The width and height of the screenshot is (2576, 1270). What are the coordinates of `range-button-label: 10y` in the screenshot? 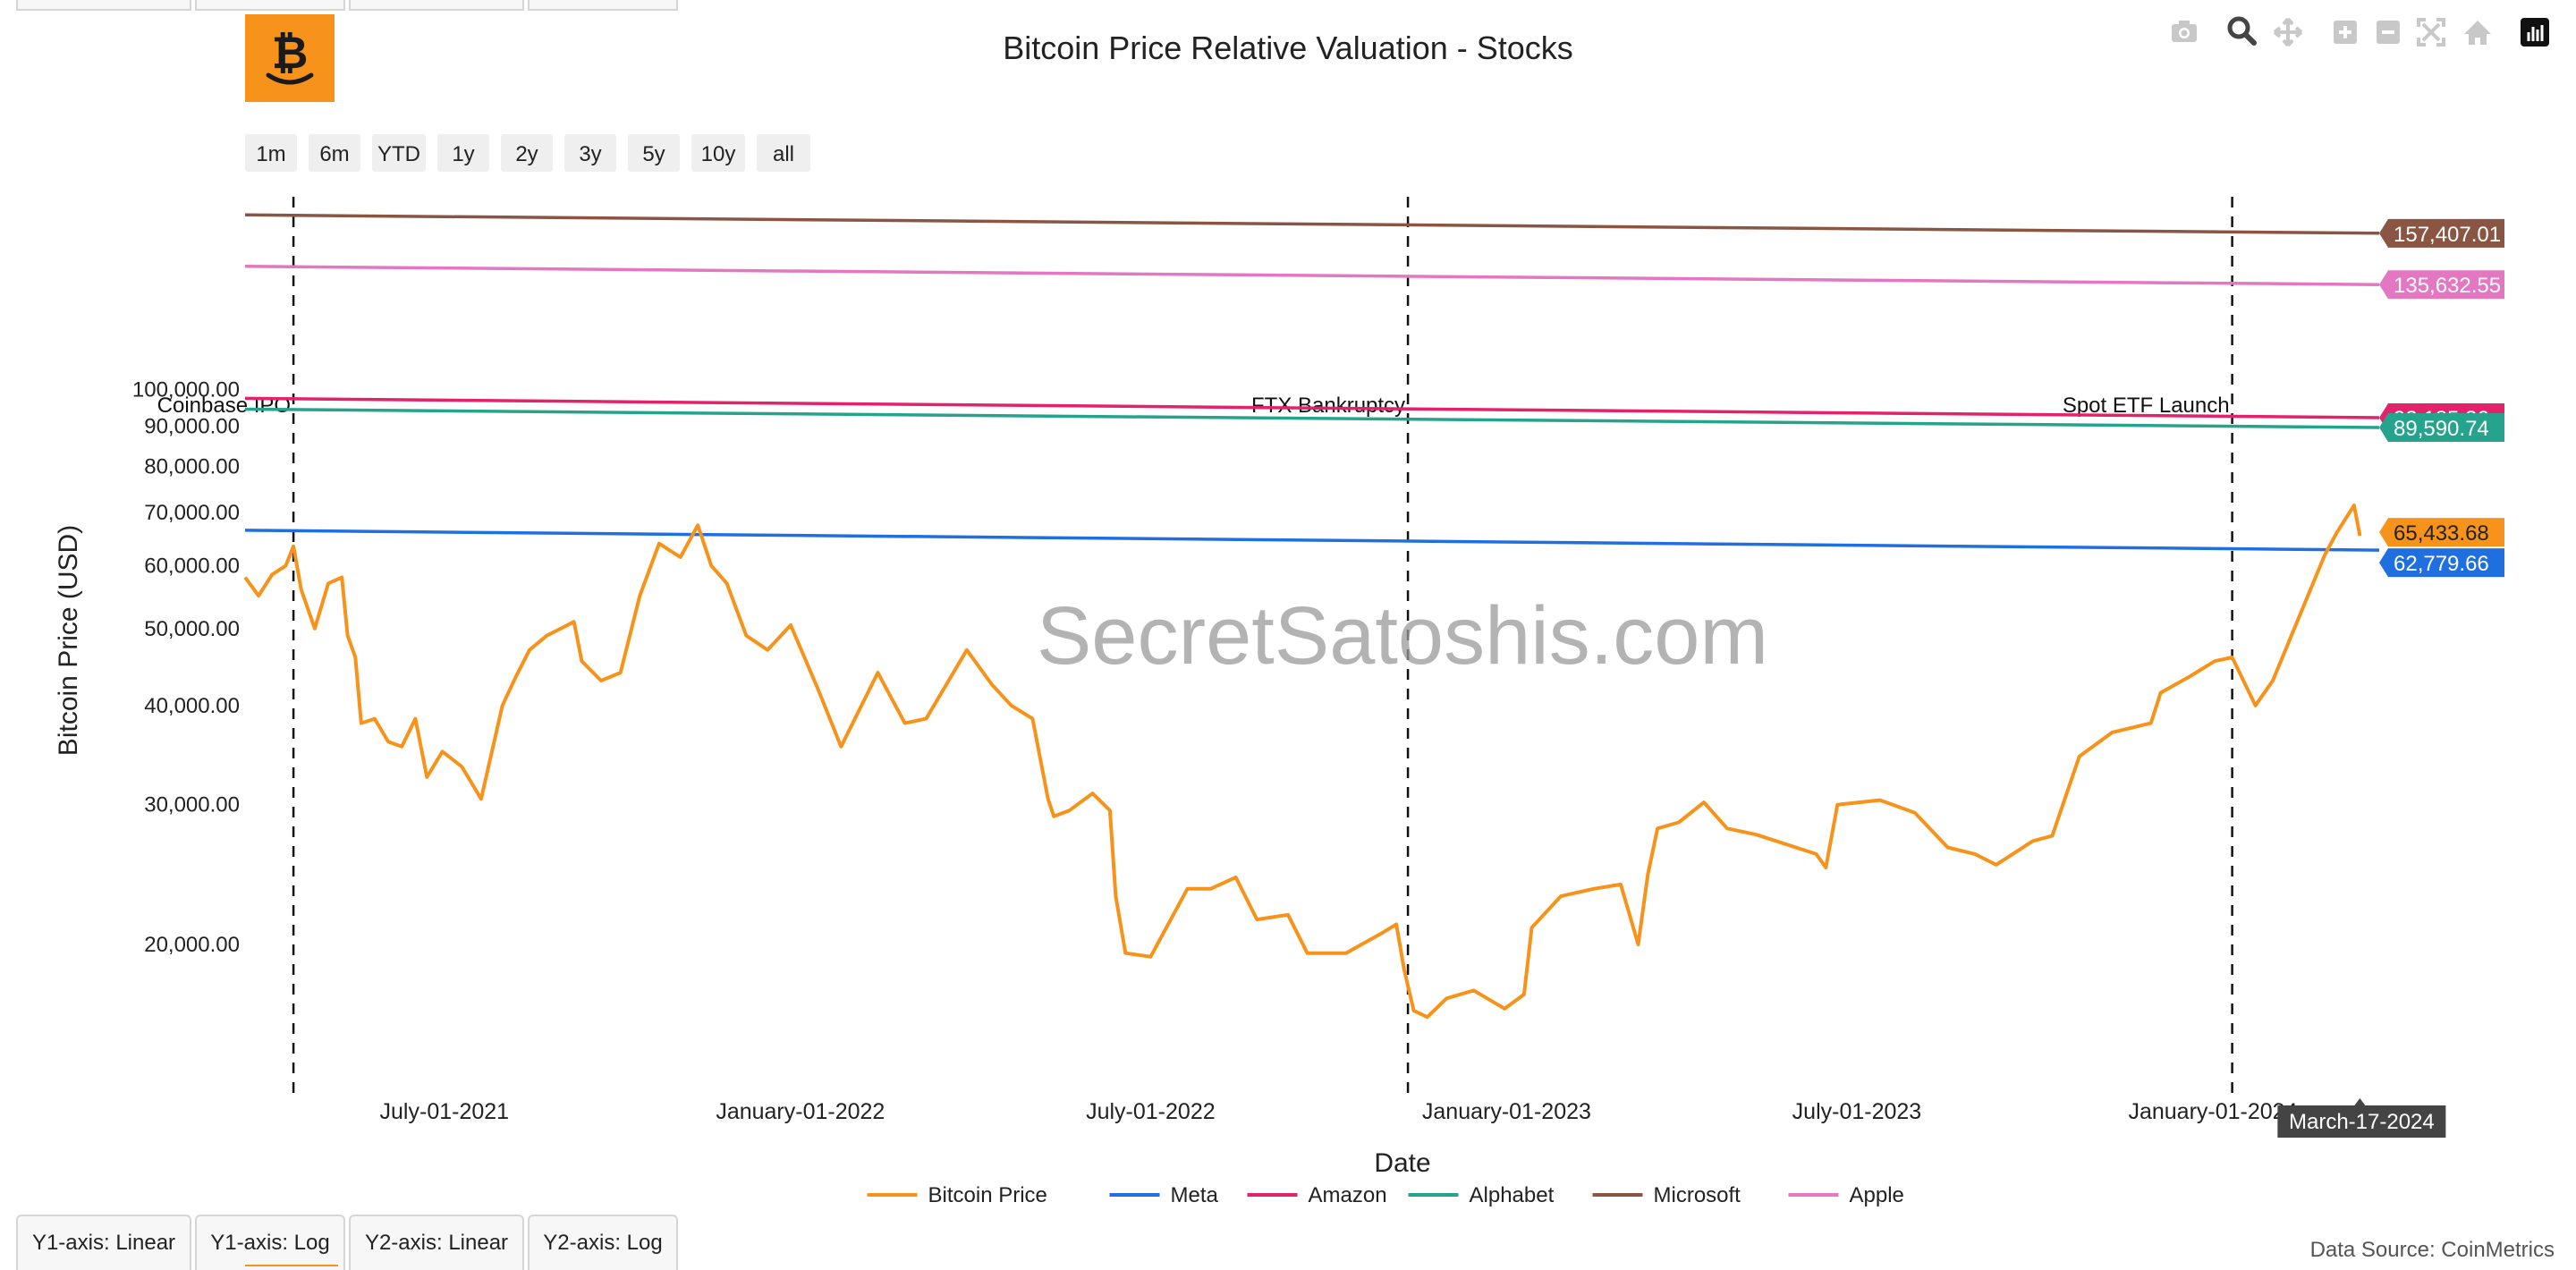 It's located at (718, 154).